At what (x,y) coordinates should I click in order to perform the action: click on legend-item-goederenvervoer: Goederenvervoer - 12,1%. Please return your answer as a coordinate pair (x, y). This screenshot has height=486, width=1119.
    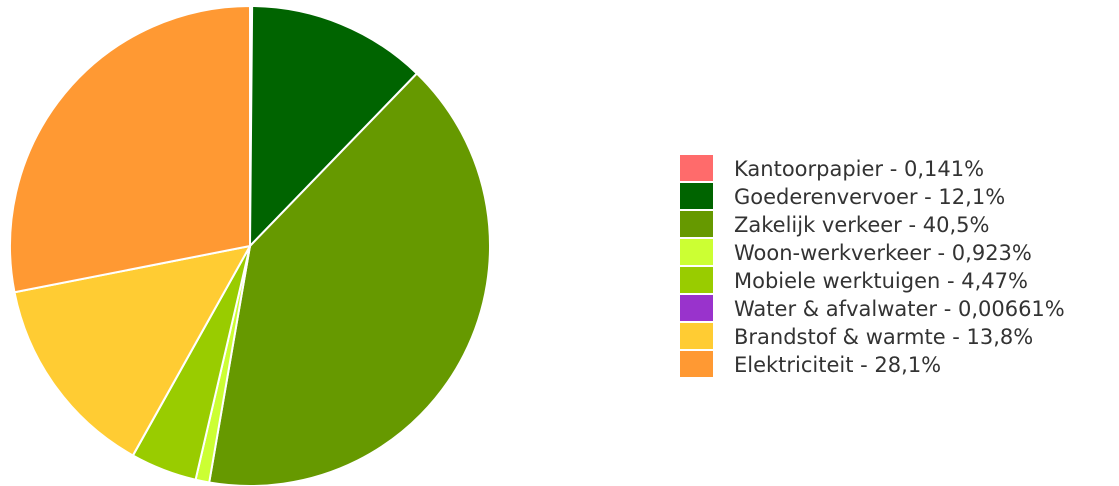
    Looking at the image, I should click on (842, 196).